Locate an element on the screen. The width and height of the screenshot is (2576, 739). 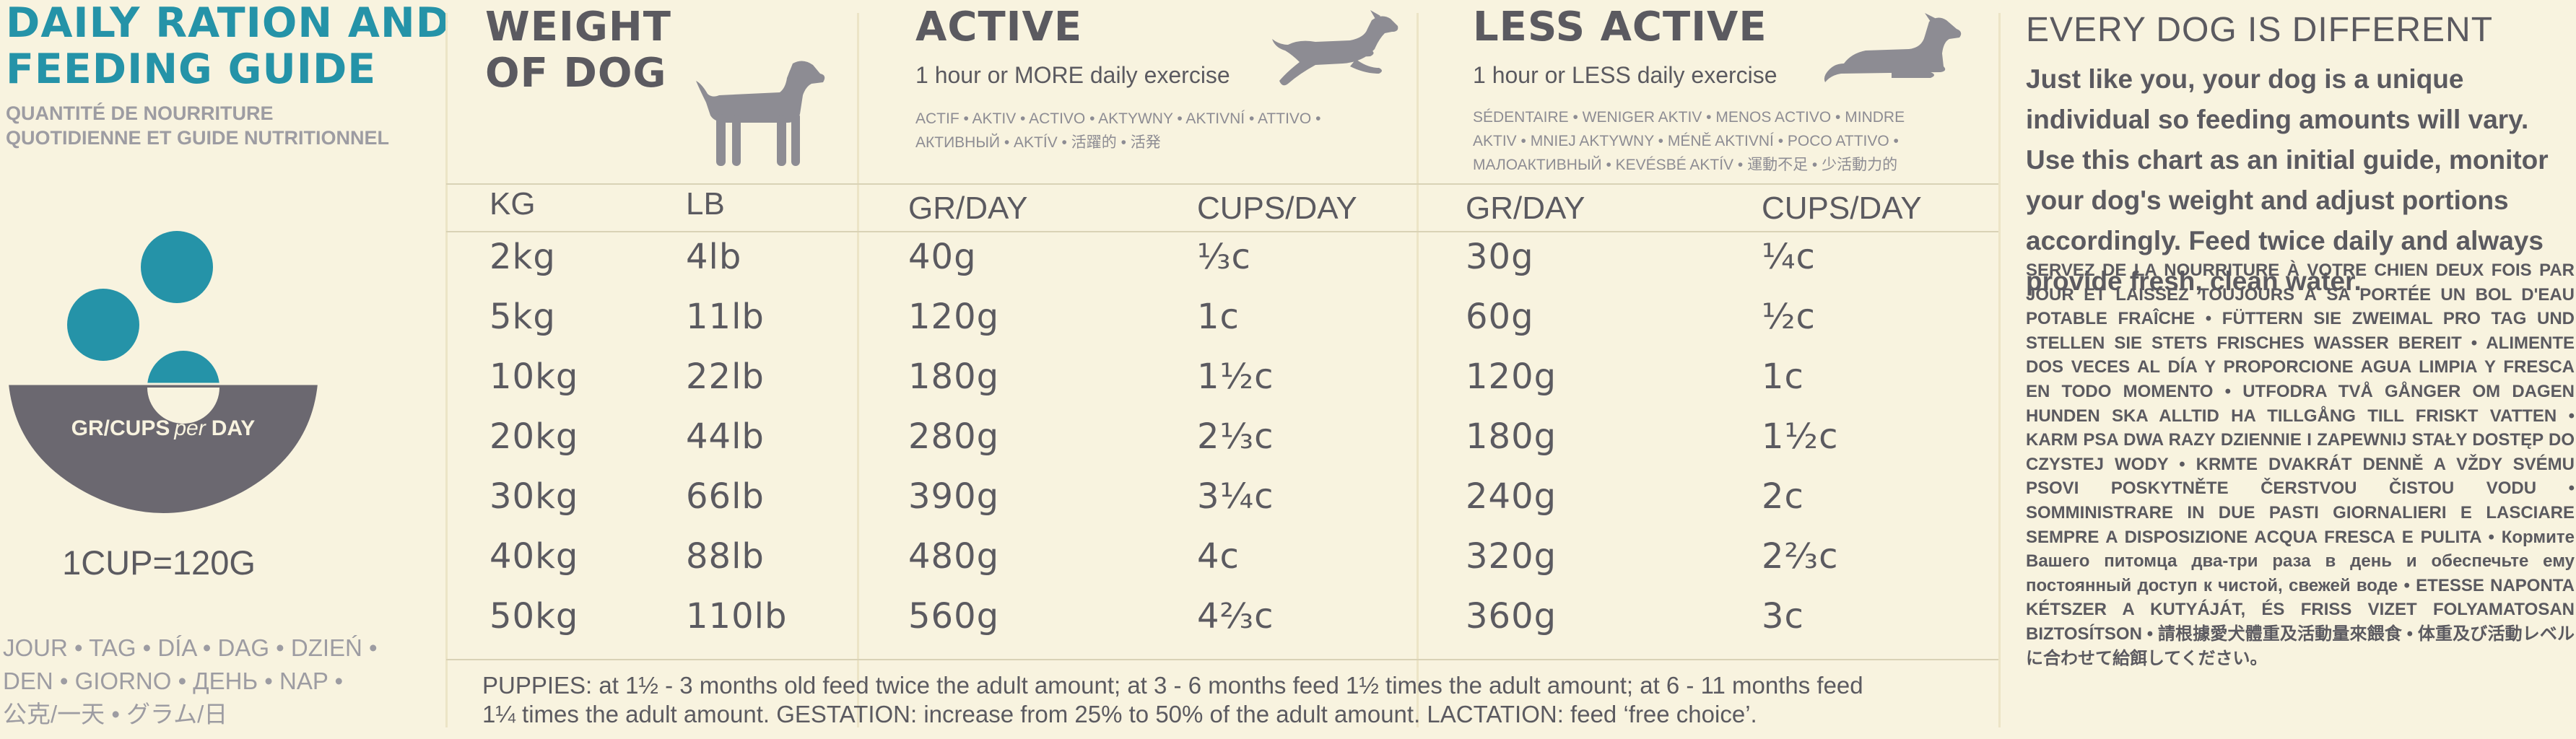
standing-dog-icon is located at coordinates (760, 113).